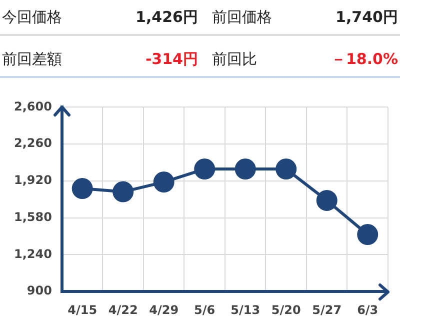  I want to click on x-tick-label: 4/15, so click(83, 309).